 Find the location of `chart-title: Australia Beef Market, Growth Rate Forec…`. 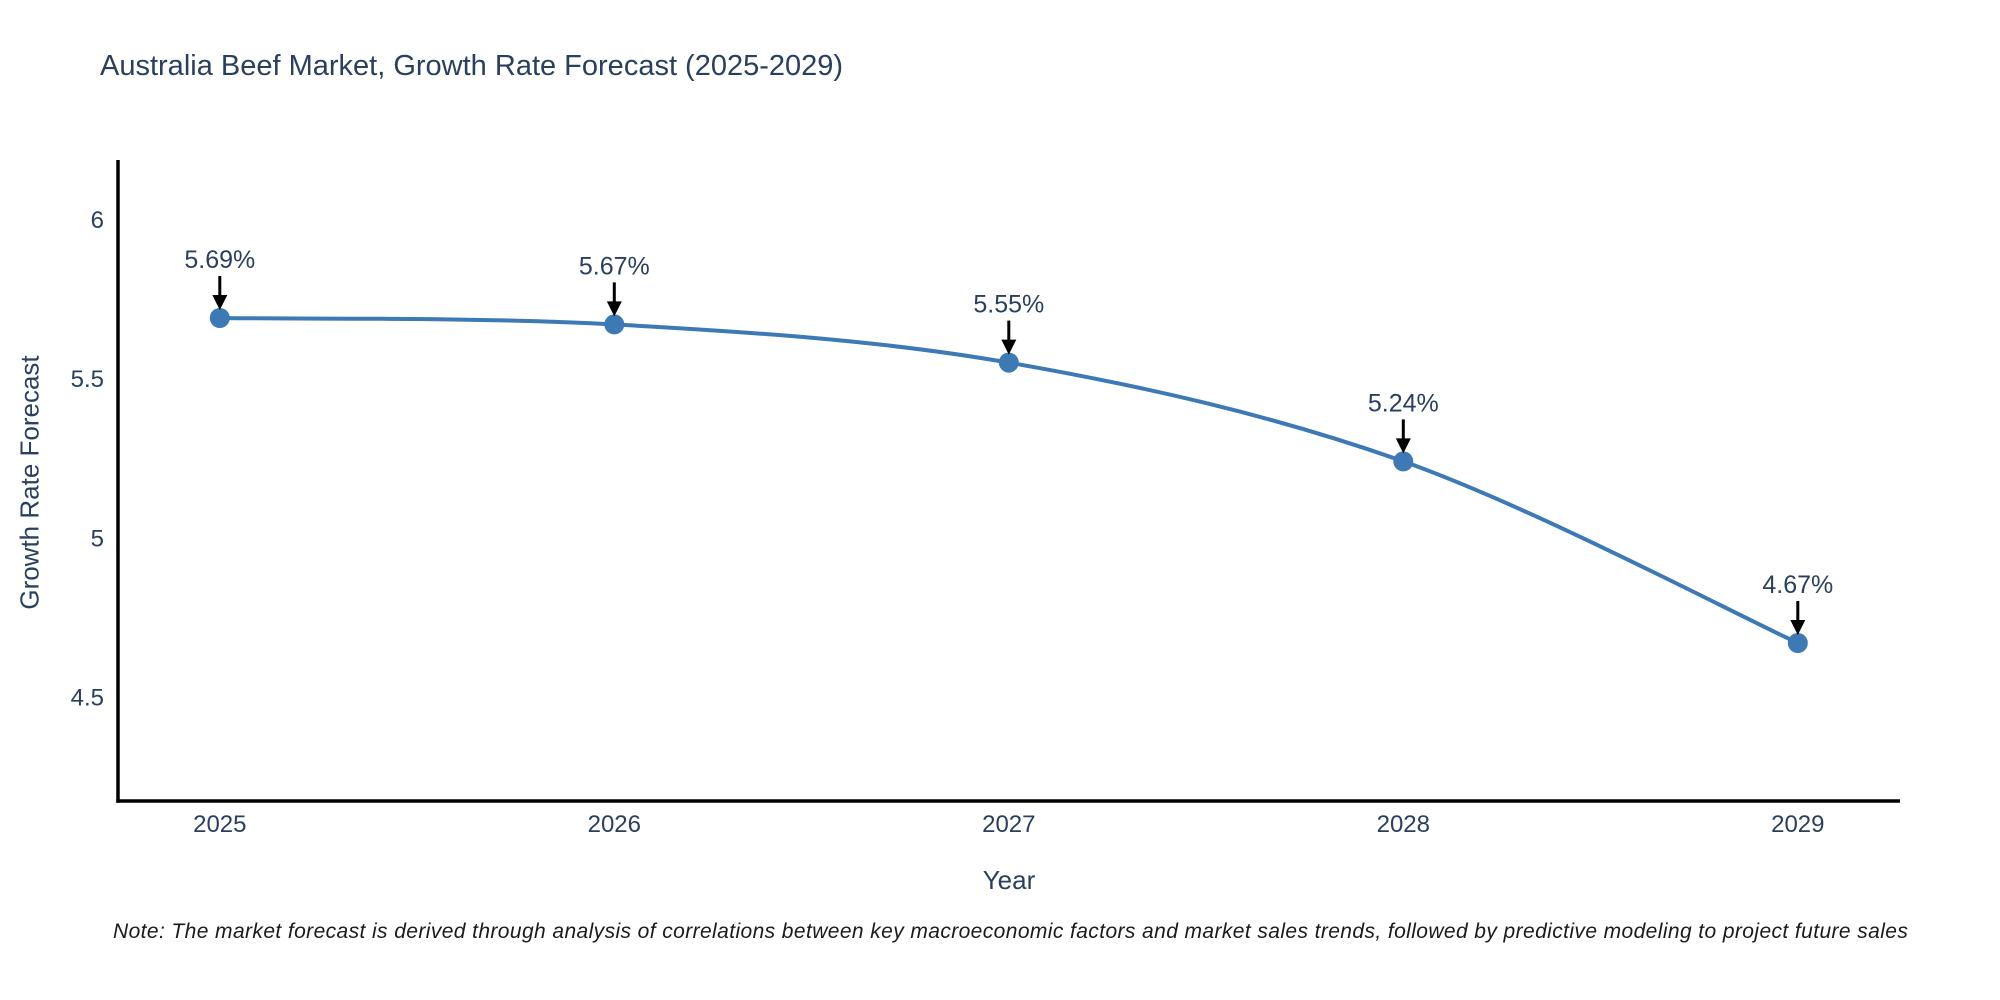

chart-title: Australia Beef Market, Growth Rate Forec… is located at coordinates (472, 66).